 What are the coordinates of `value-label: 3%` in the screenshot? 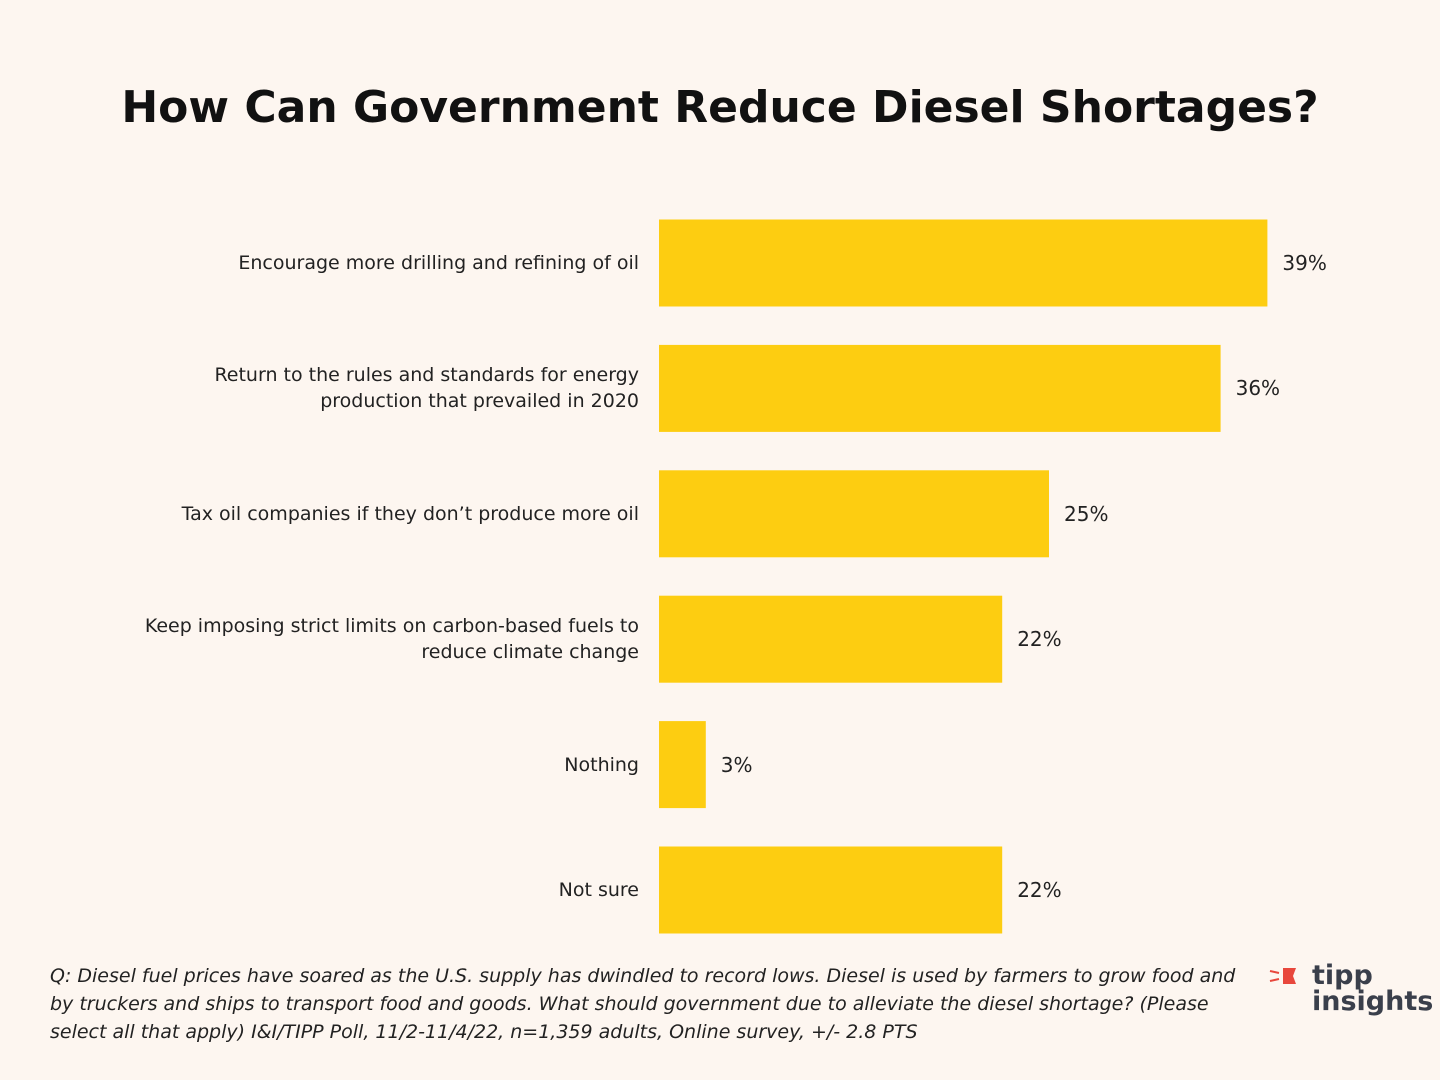 It's located at (736, 764).